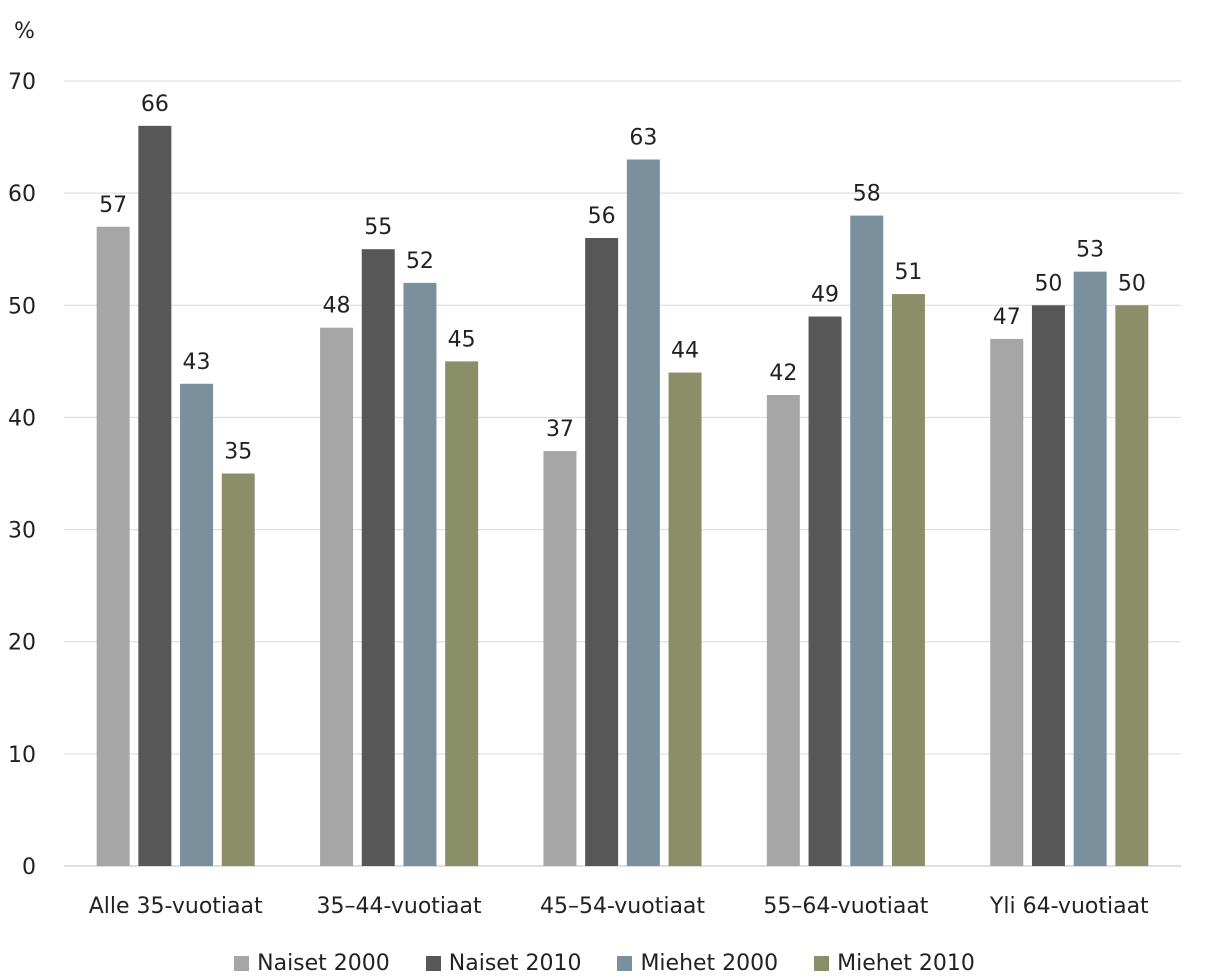  I want to click on y-tick-label: 60, so click(22, 194).